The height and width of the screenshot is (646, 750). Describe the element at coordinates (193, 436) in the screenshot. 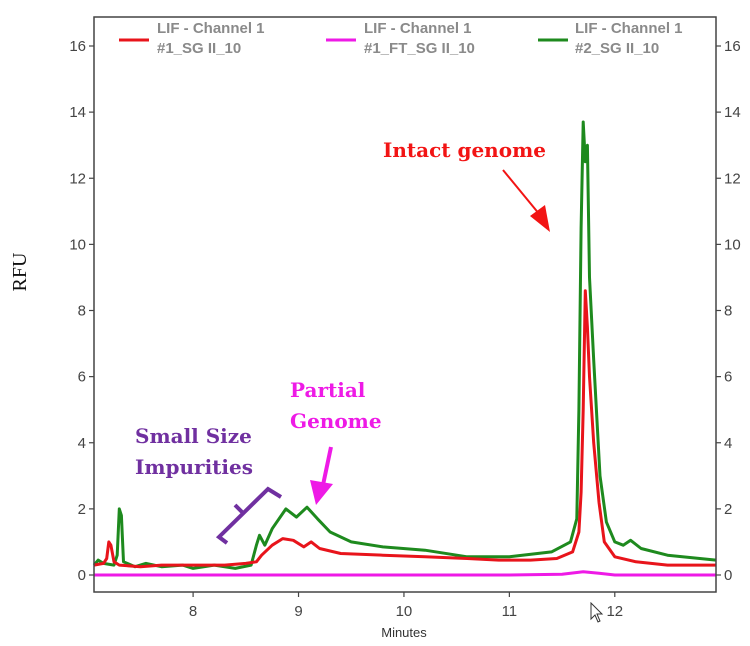

I see `annotation-small-size-impurities-line1: Small Size` at that location.